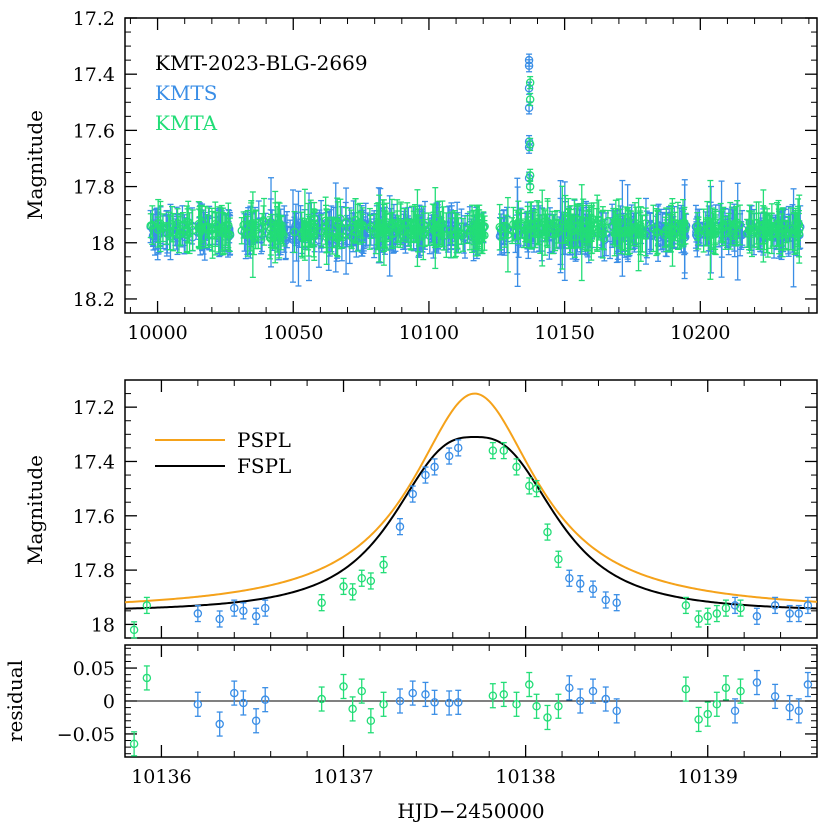  I want to click on res-y-tick-label: 0, so click(109, 702).